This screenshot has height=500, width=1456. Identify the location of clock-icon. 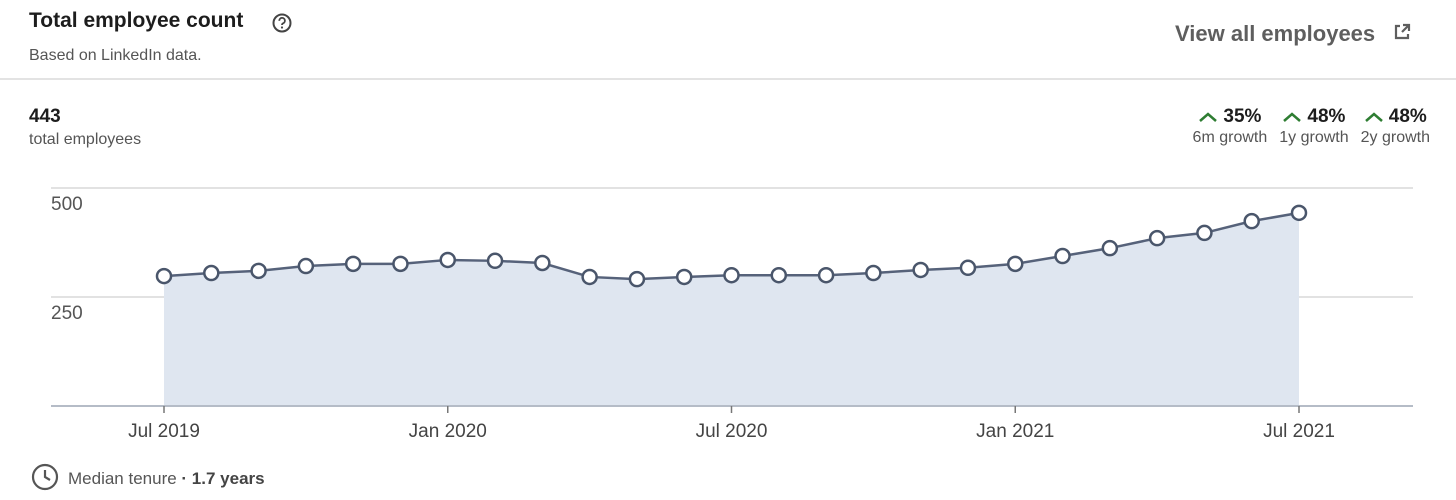
(45, 477).